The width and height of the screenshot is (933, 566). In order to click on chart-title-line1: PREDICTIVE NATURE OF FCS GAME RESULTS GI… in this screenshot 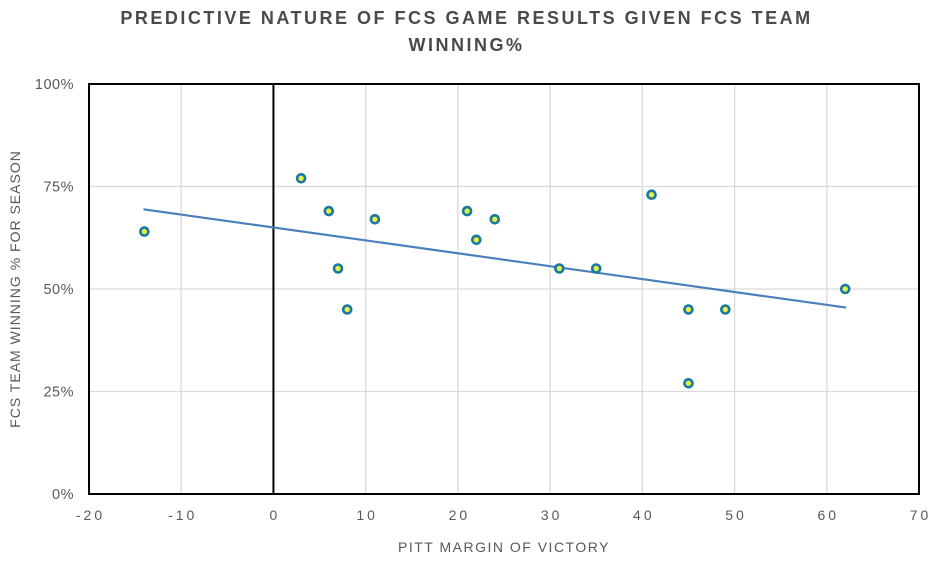, I will do `click(466, 18)`.